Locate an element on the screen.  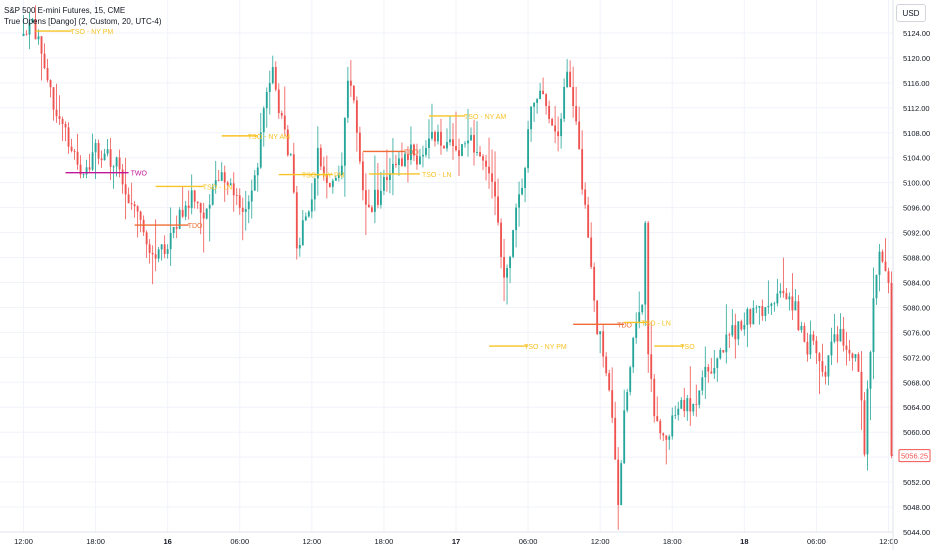
currency-button: USD is located at coordinates (911, 13).